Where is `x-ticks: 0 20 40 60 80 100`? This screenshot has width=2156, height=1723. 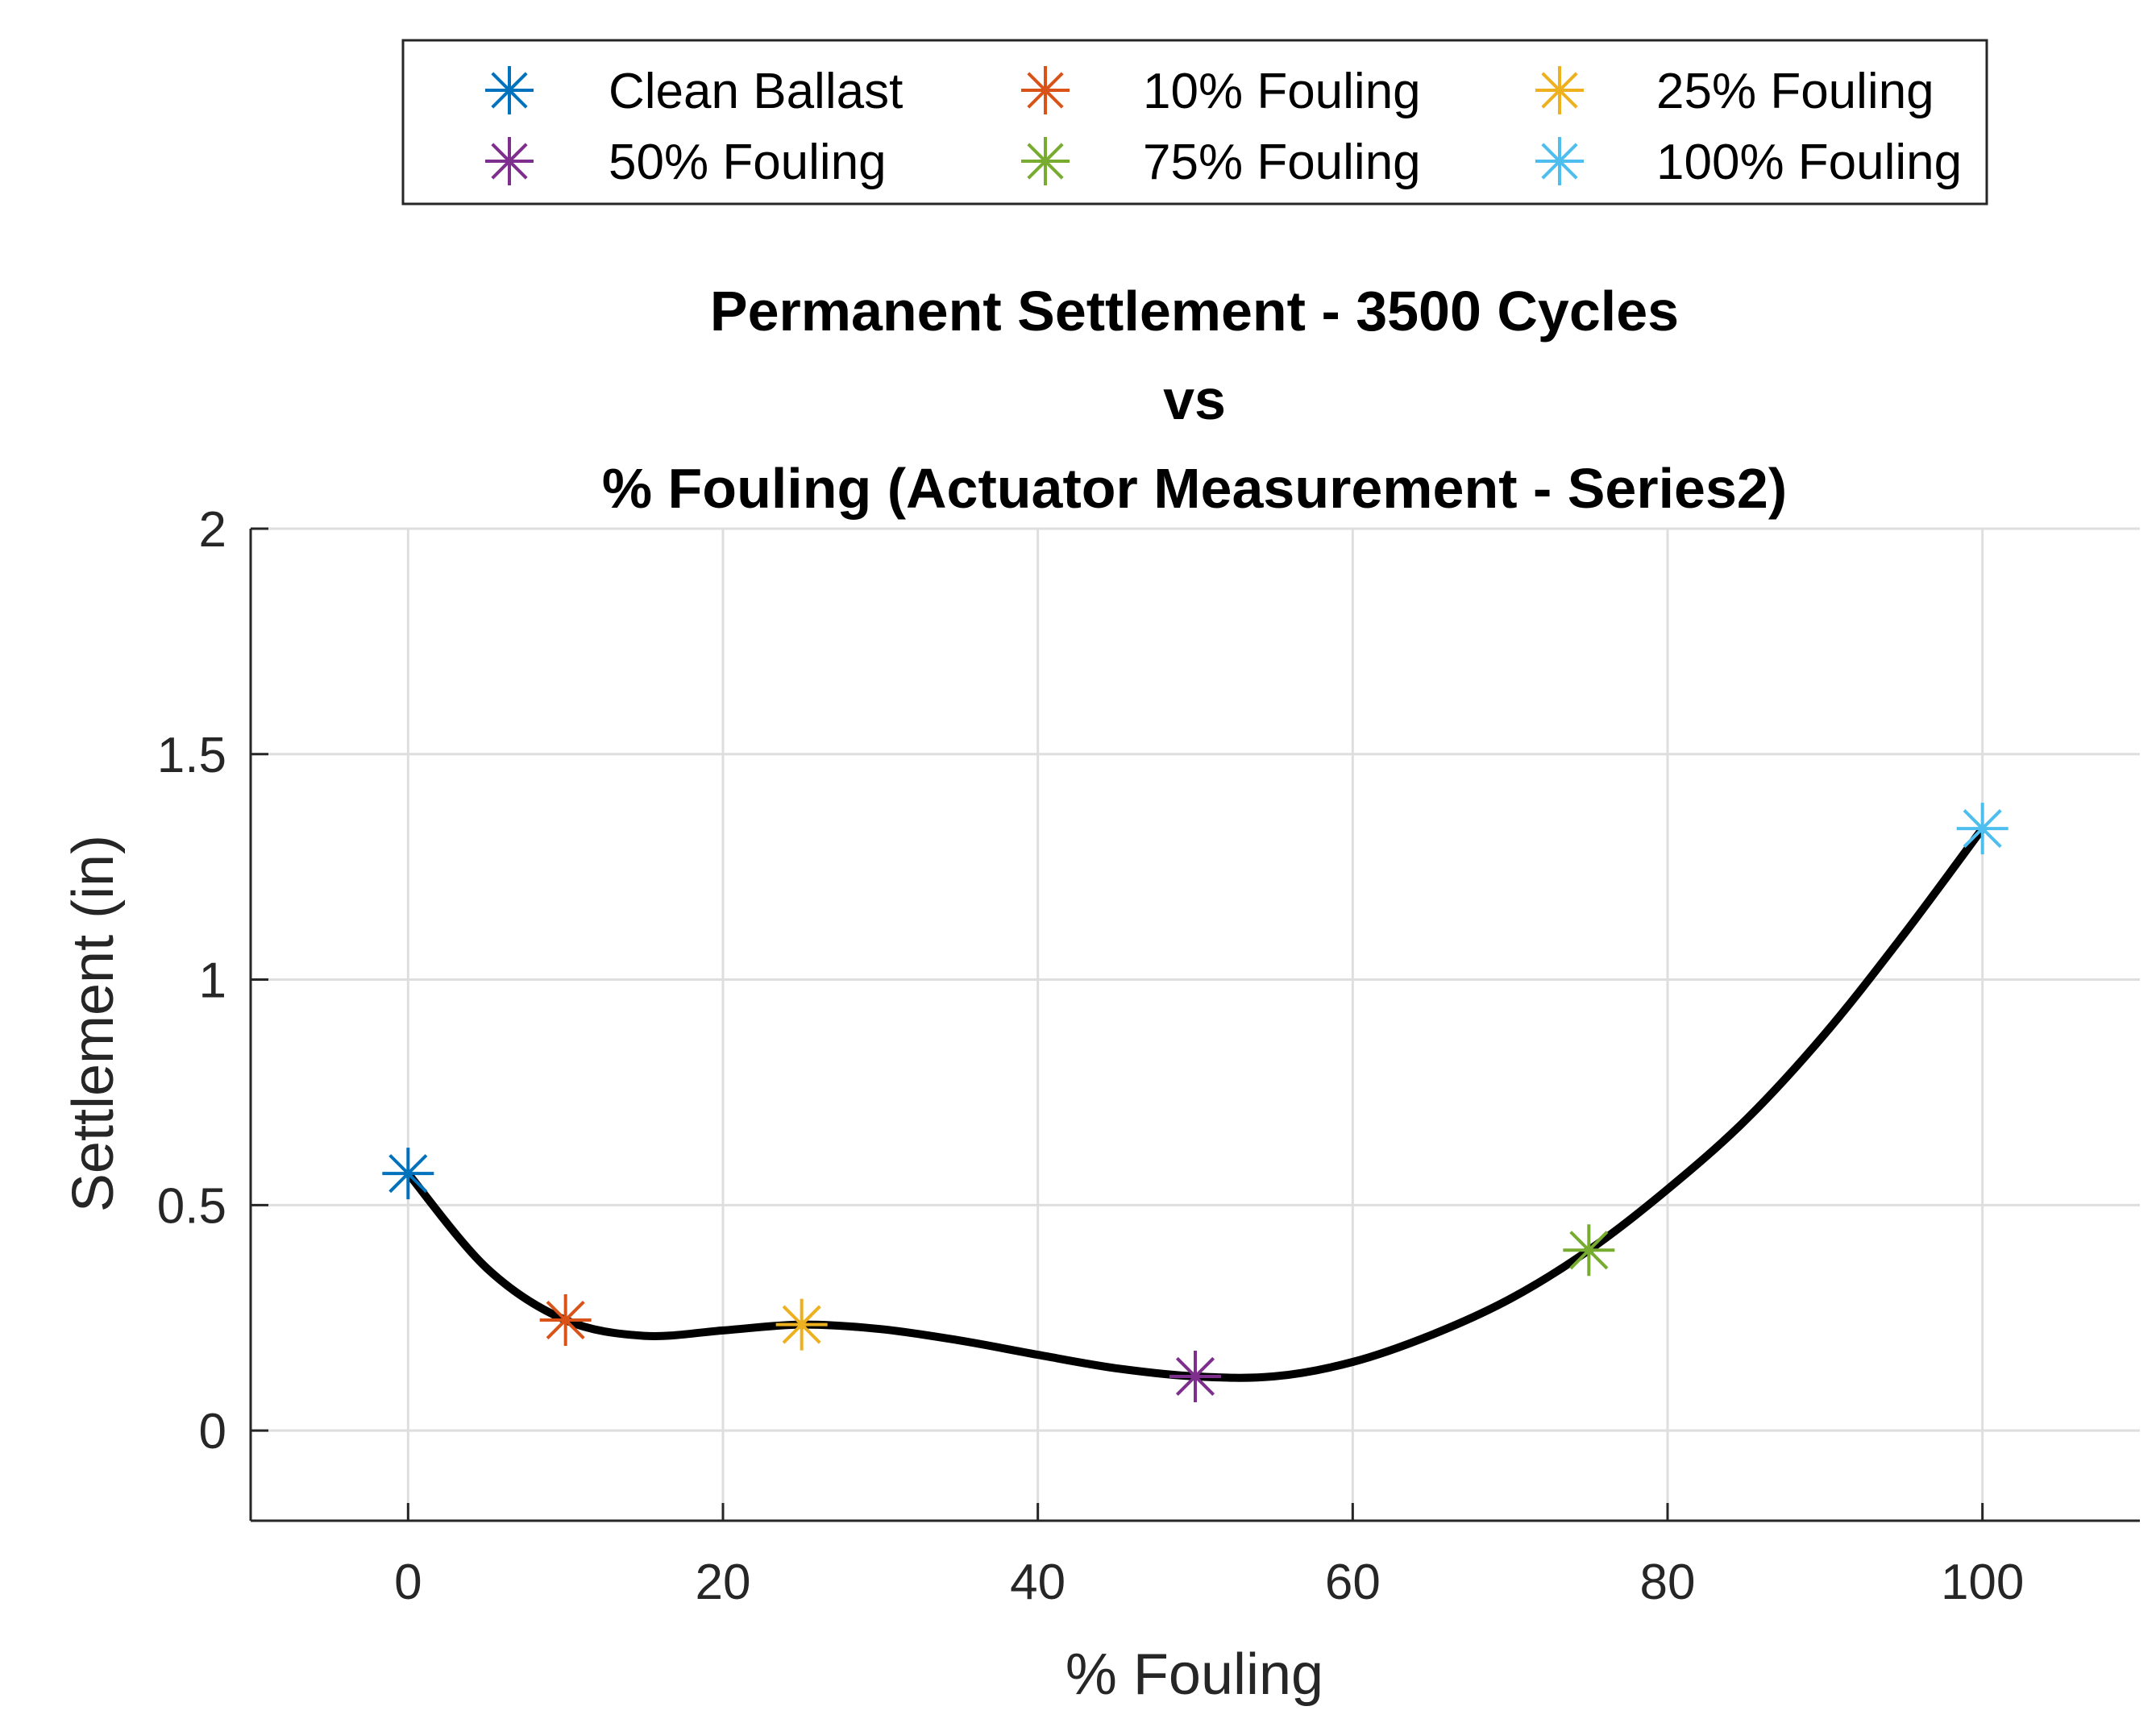 x-ticks: 0 20 40 60 80 100 is located at coordinates (1209, 1556).